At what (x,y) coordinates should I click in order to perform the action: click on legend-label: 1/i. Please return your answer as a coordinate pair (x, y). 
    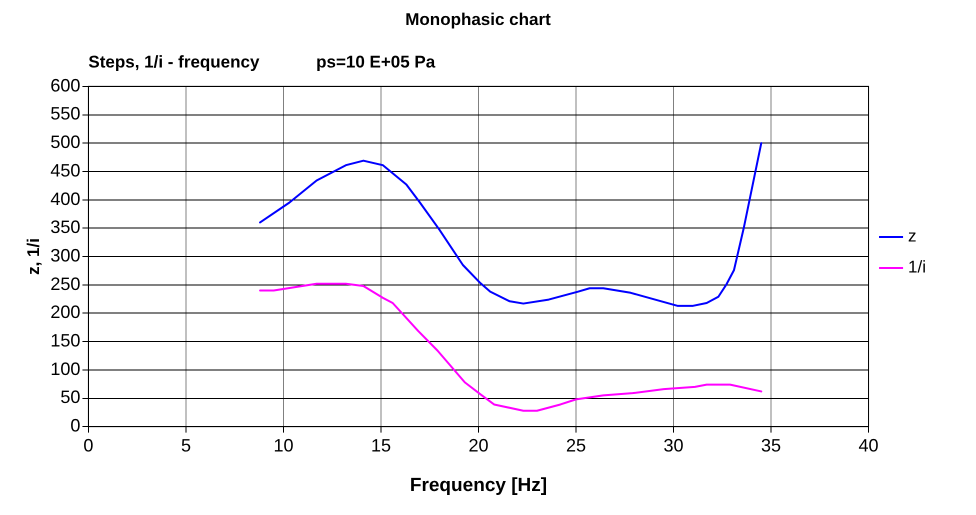
    Looking at the image, I should click on (917, 267).